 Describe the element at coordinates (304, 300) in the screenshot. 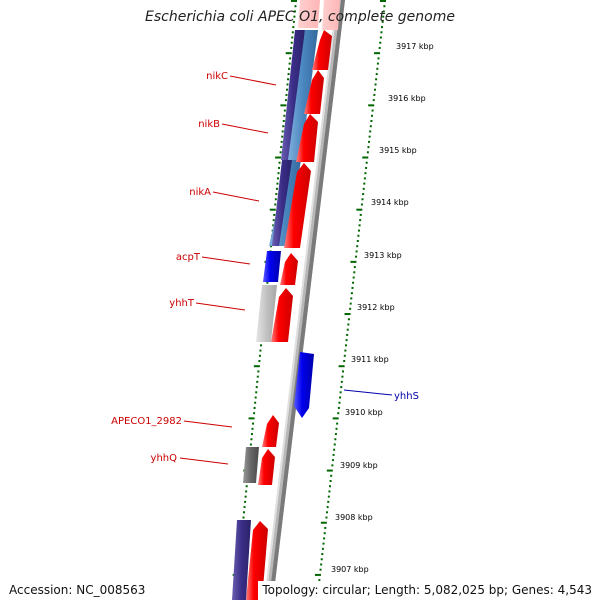

I see `genome-backbone` at that location.